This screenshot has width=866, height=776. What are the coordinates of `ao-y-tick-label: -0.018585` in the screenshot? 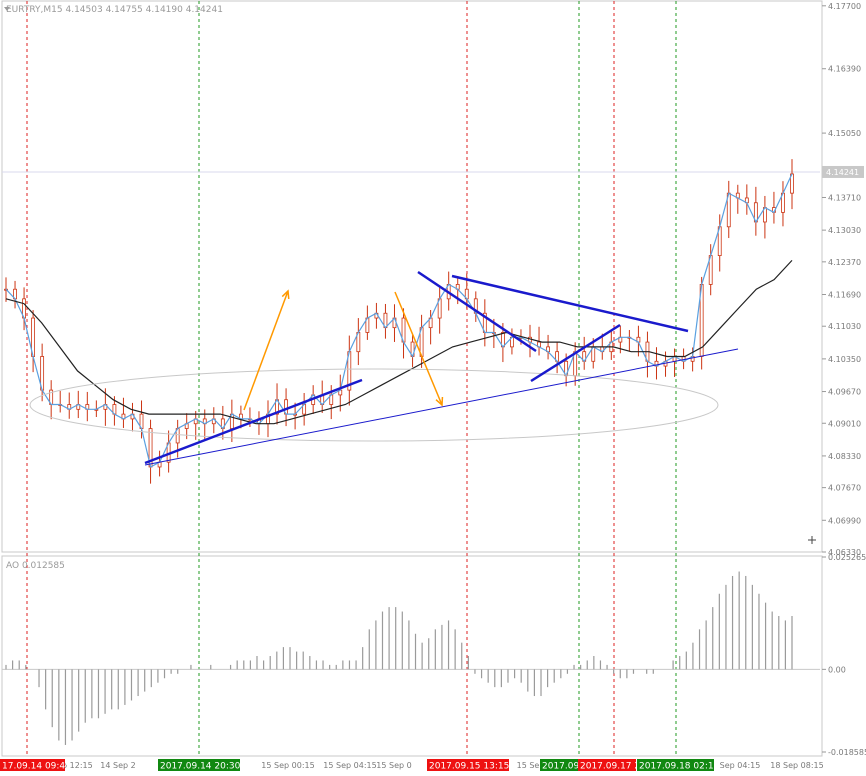 It's located at (847, 752).